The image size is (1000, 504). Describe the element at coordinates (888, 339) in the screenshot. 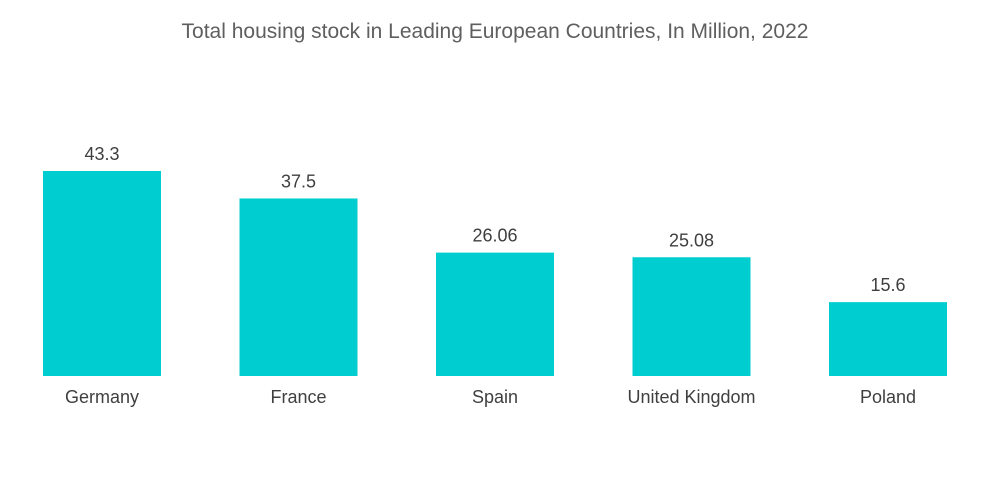

I see `bar-poland` at that location.